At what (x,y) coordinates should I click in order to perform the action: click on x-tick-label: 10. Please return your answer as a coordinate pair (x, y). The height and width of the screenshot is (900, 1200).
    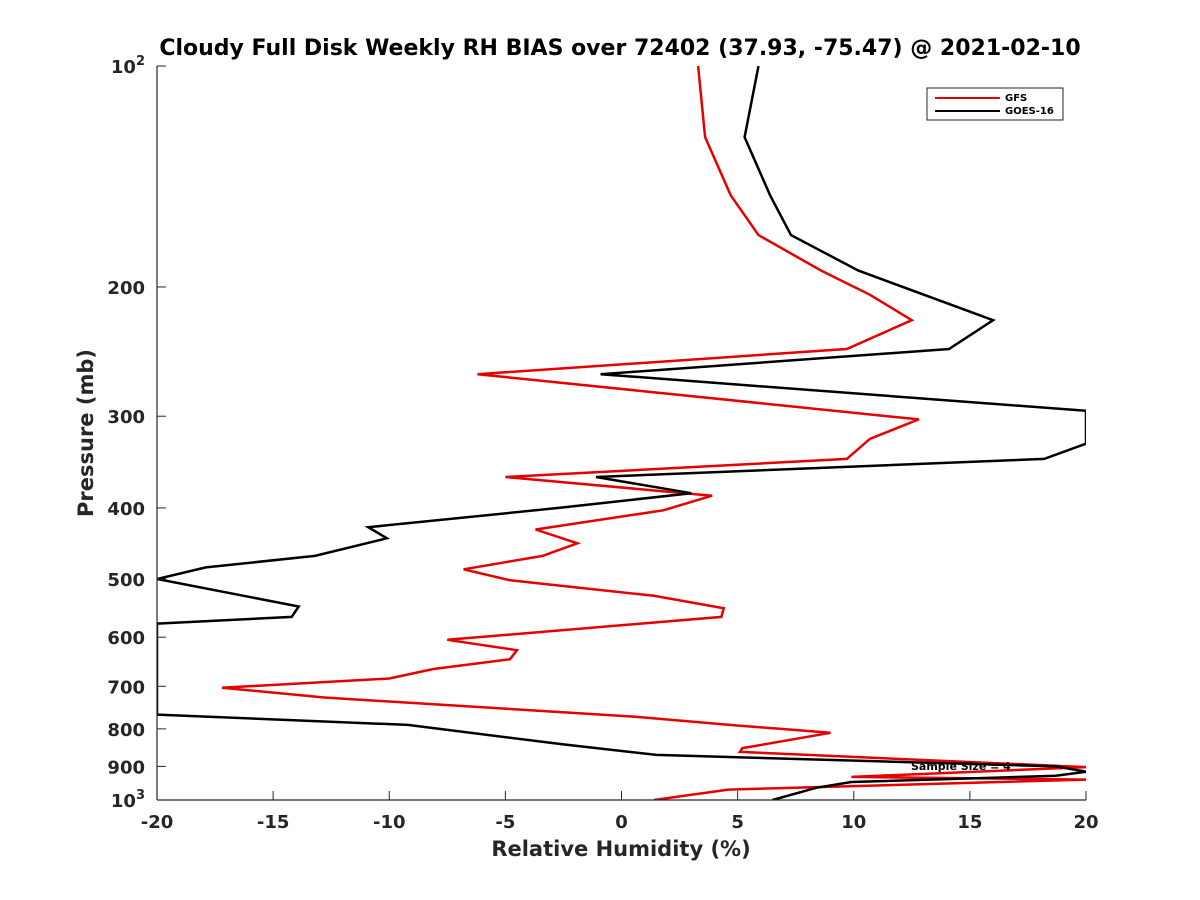
    Looking at the image, I should click on (853, 822).